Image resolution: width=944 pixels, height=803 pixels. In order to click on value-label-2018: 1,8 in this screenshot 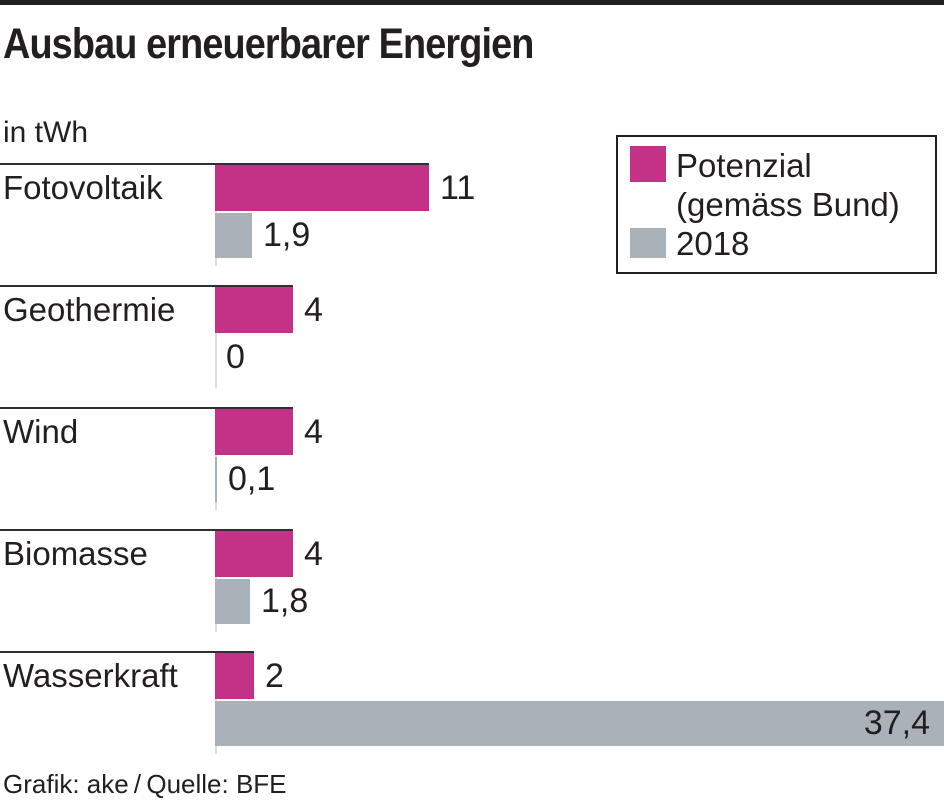, I will do `click(285, 601)`.